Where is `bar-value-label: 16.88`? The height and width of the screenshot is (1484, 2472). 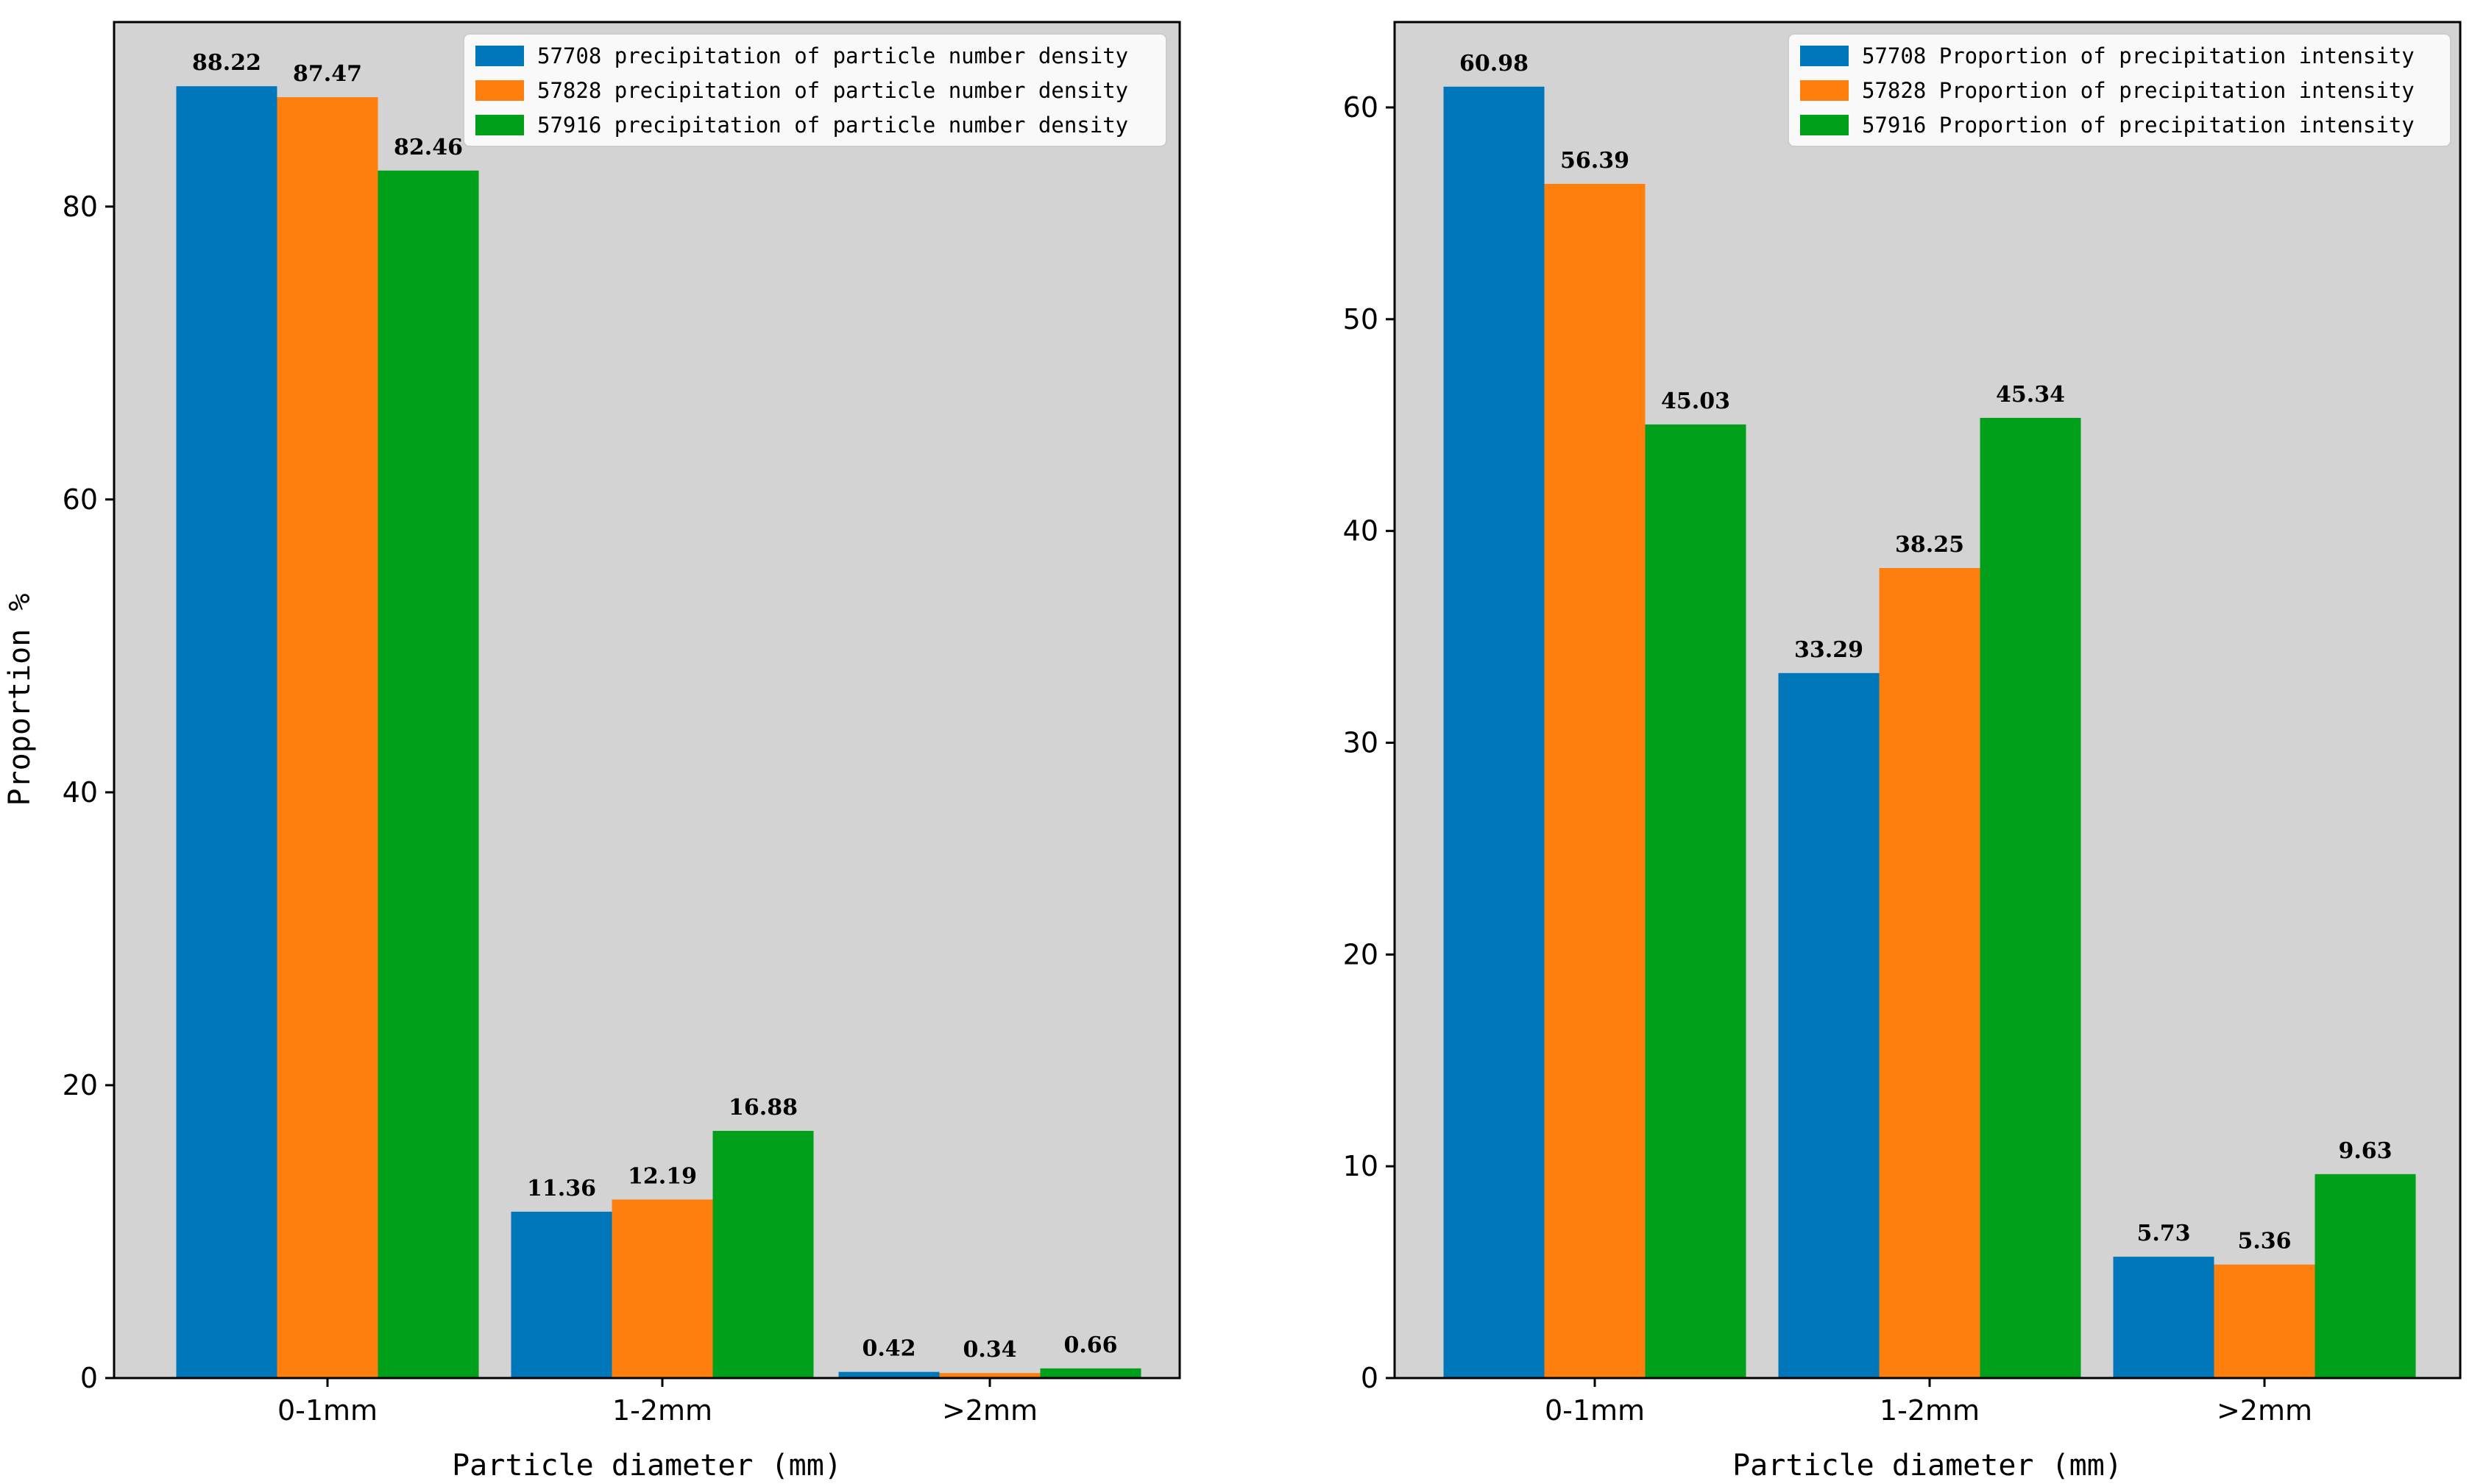 bar-value-label: 16.88 is located at coordinates (764, 1108).